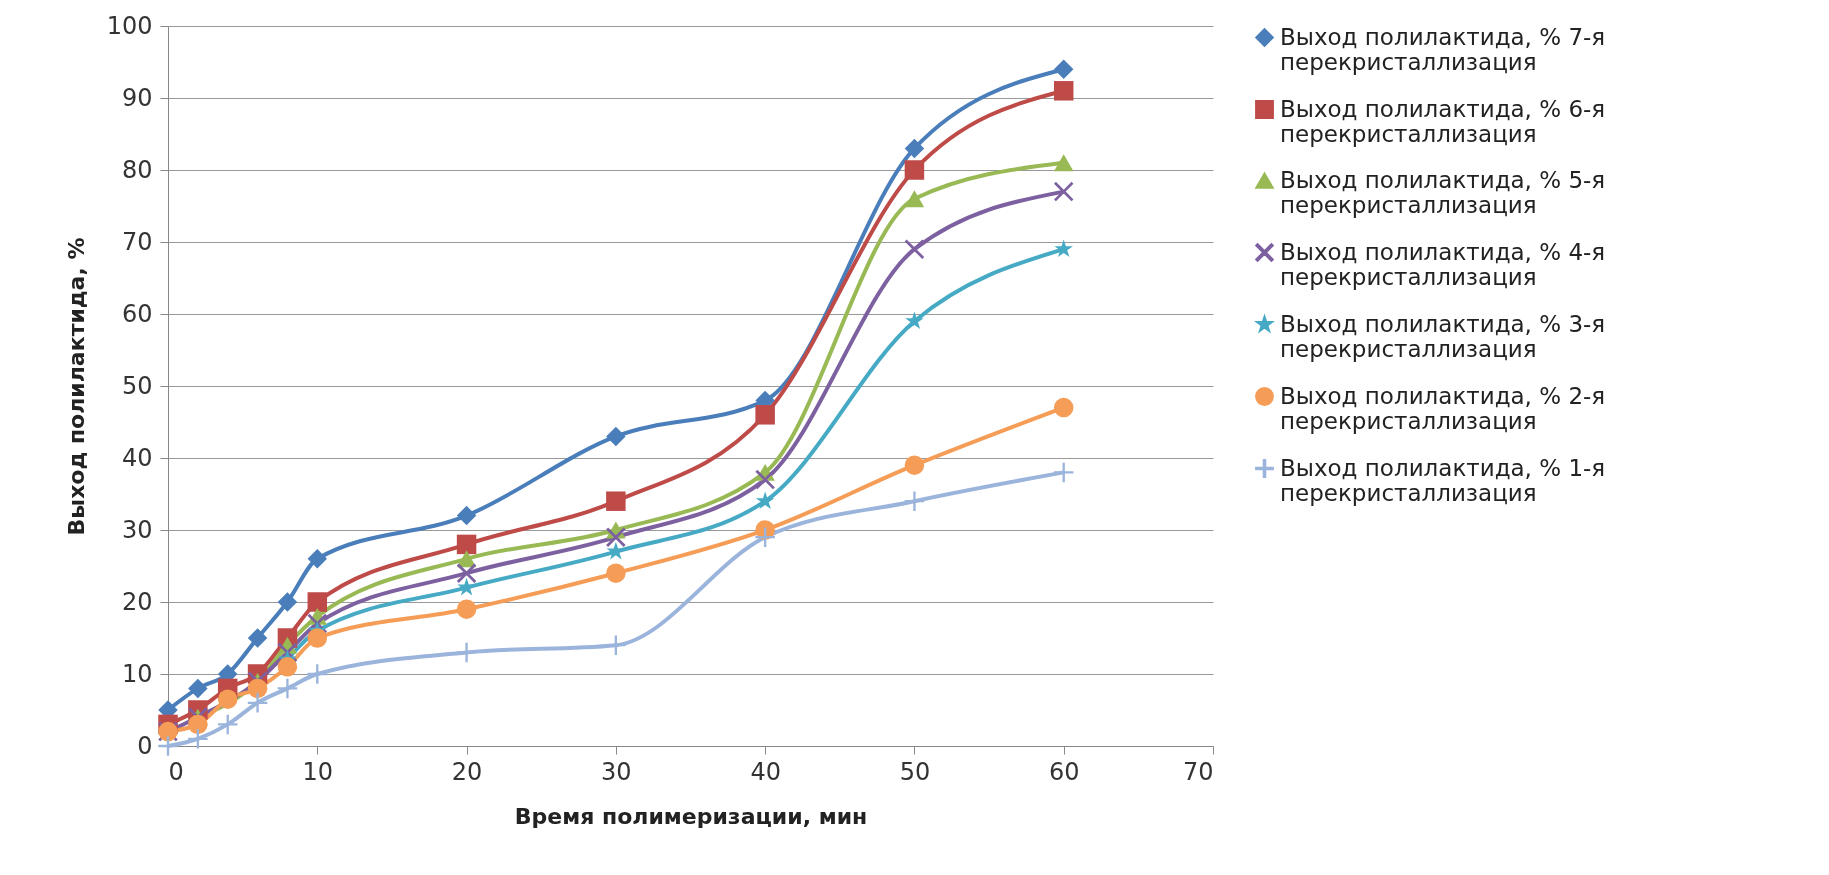 This screenshot has height=875, width=1829. I want to click on y-tick-label: 30, so click(137, 529).